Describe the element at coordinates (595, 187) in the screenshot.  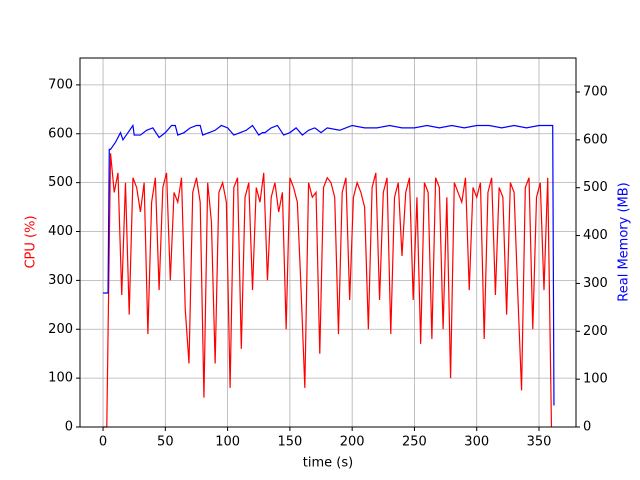
I see `y2-tick-label: 500` at that location.